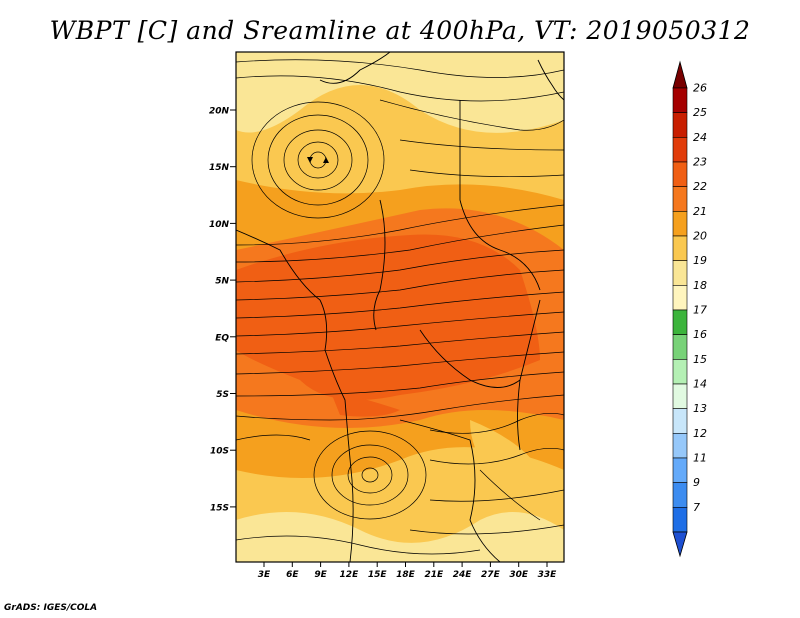 This screenshot has width=800, height=618. What do you see at coordinates (700, 186) in the screenshot?
I see `colorbar-label: 22` at bounding box center [700, 186].